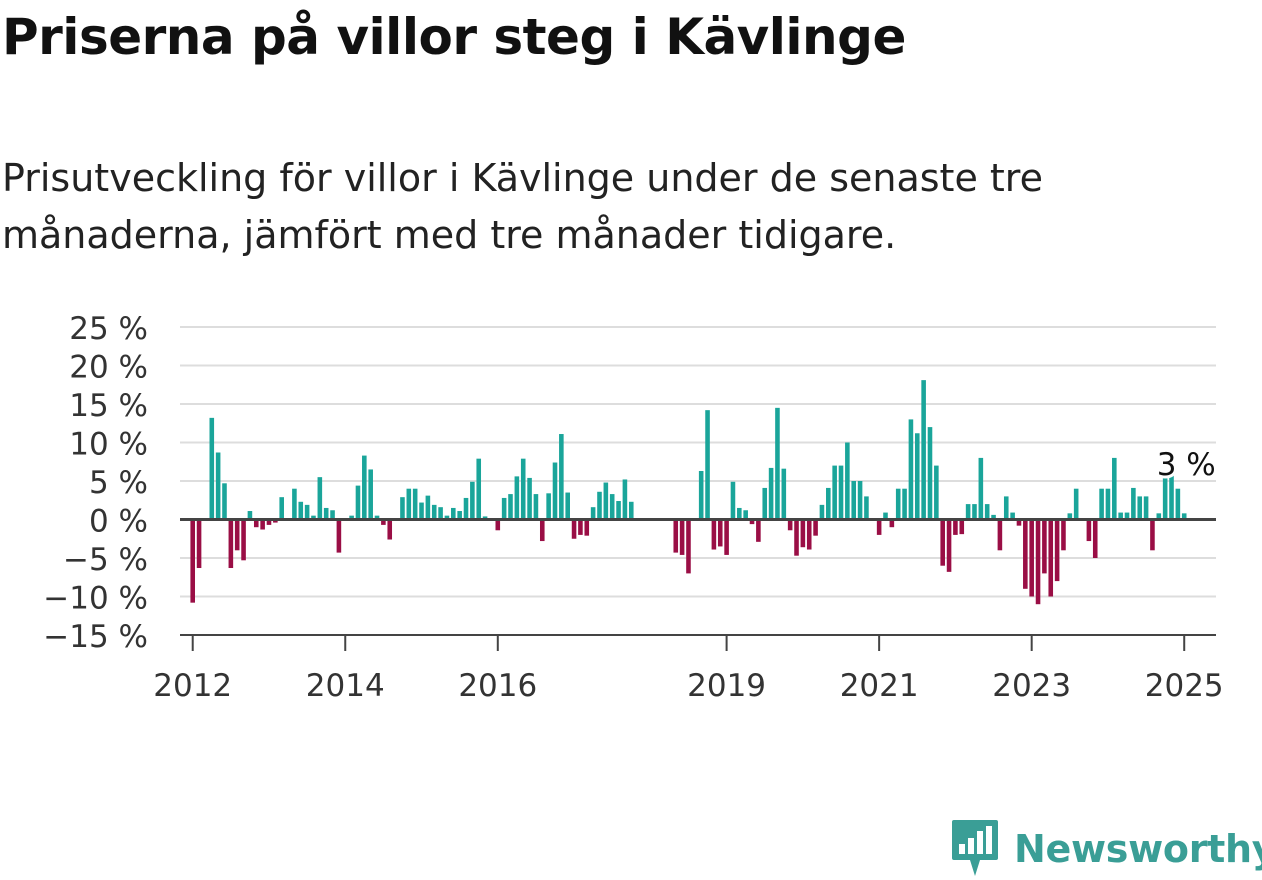 This screenshot has height=880, width=1262. Describe the element at coordinates (1186, 465) in the screenshot. I see `value-annotation: 3 %` at that location.